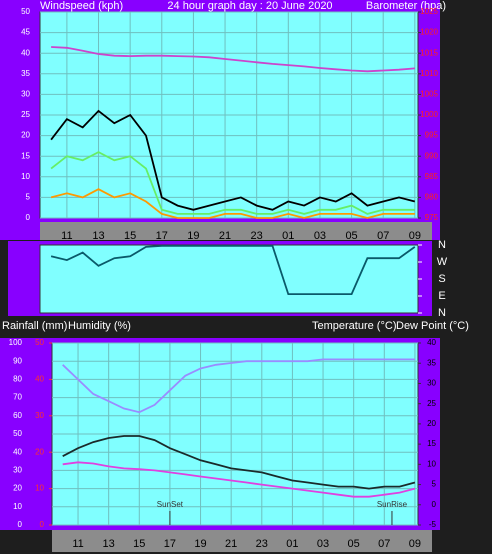  What do you see at coordinates (354, 326) in the screenshot?
I see `y2-label: Temperature (°C)` at bounding box center [354, 326].